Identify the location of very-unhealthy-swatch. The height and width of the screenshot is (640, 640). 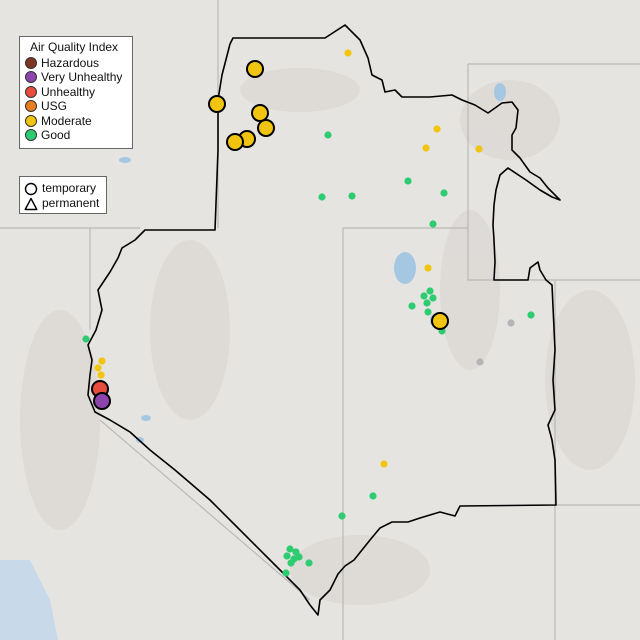
(31, 77).